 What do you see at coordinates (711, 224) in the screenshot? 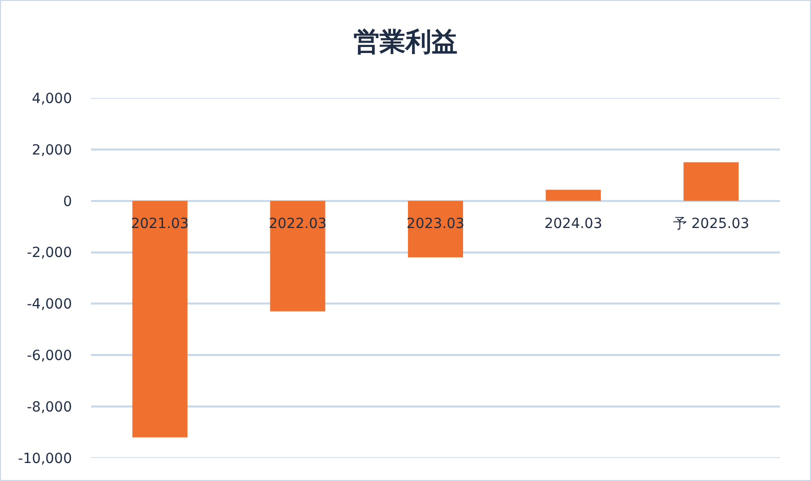
I see `x-tick-label: 予 2025.03` at bounding box center [711, 224].